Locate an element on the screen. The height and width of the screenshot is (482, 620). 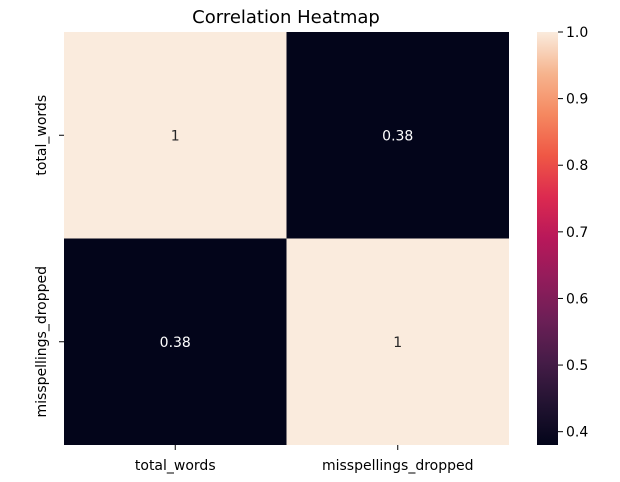
y-axis: total_words misspellings_dropped is located at coordinates (49, 256).